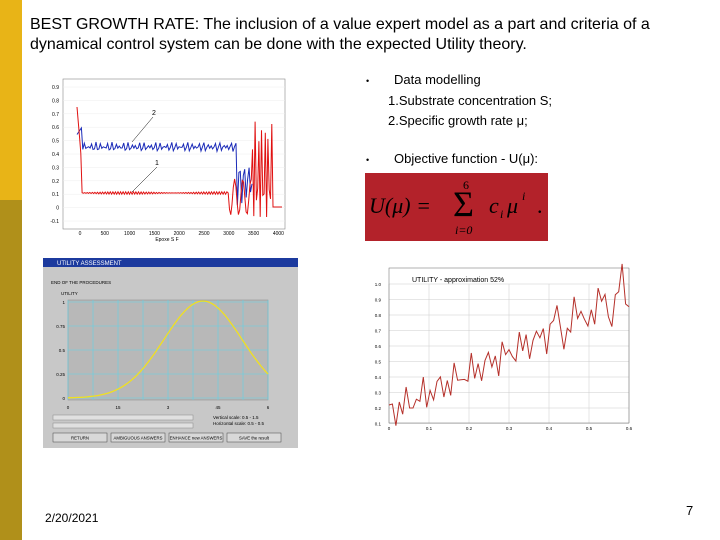 The width and height of the screenshot is (720, 540). I want to click on formula-term: c, so click(494, 205).